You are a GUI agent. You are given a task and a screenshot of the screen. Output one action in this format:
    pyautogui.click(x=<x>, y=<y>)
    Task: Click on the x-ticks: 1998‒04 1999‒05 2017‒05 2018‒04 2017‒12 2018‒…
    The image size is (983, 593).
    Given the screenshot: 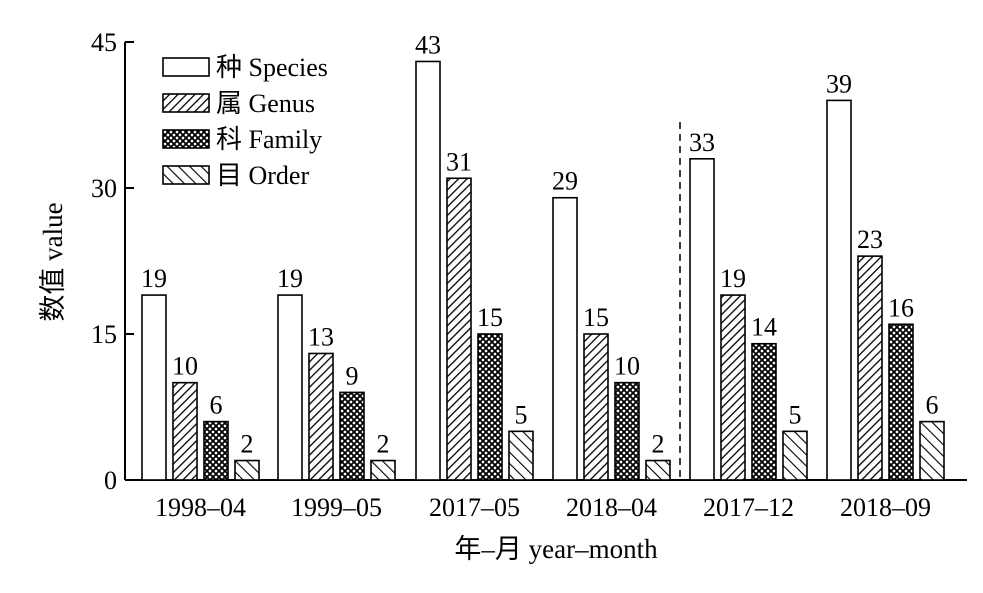 What is the action you would take?
    pyautogui.click(x=543, y=507)
    